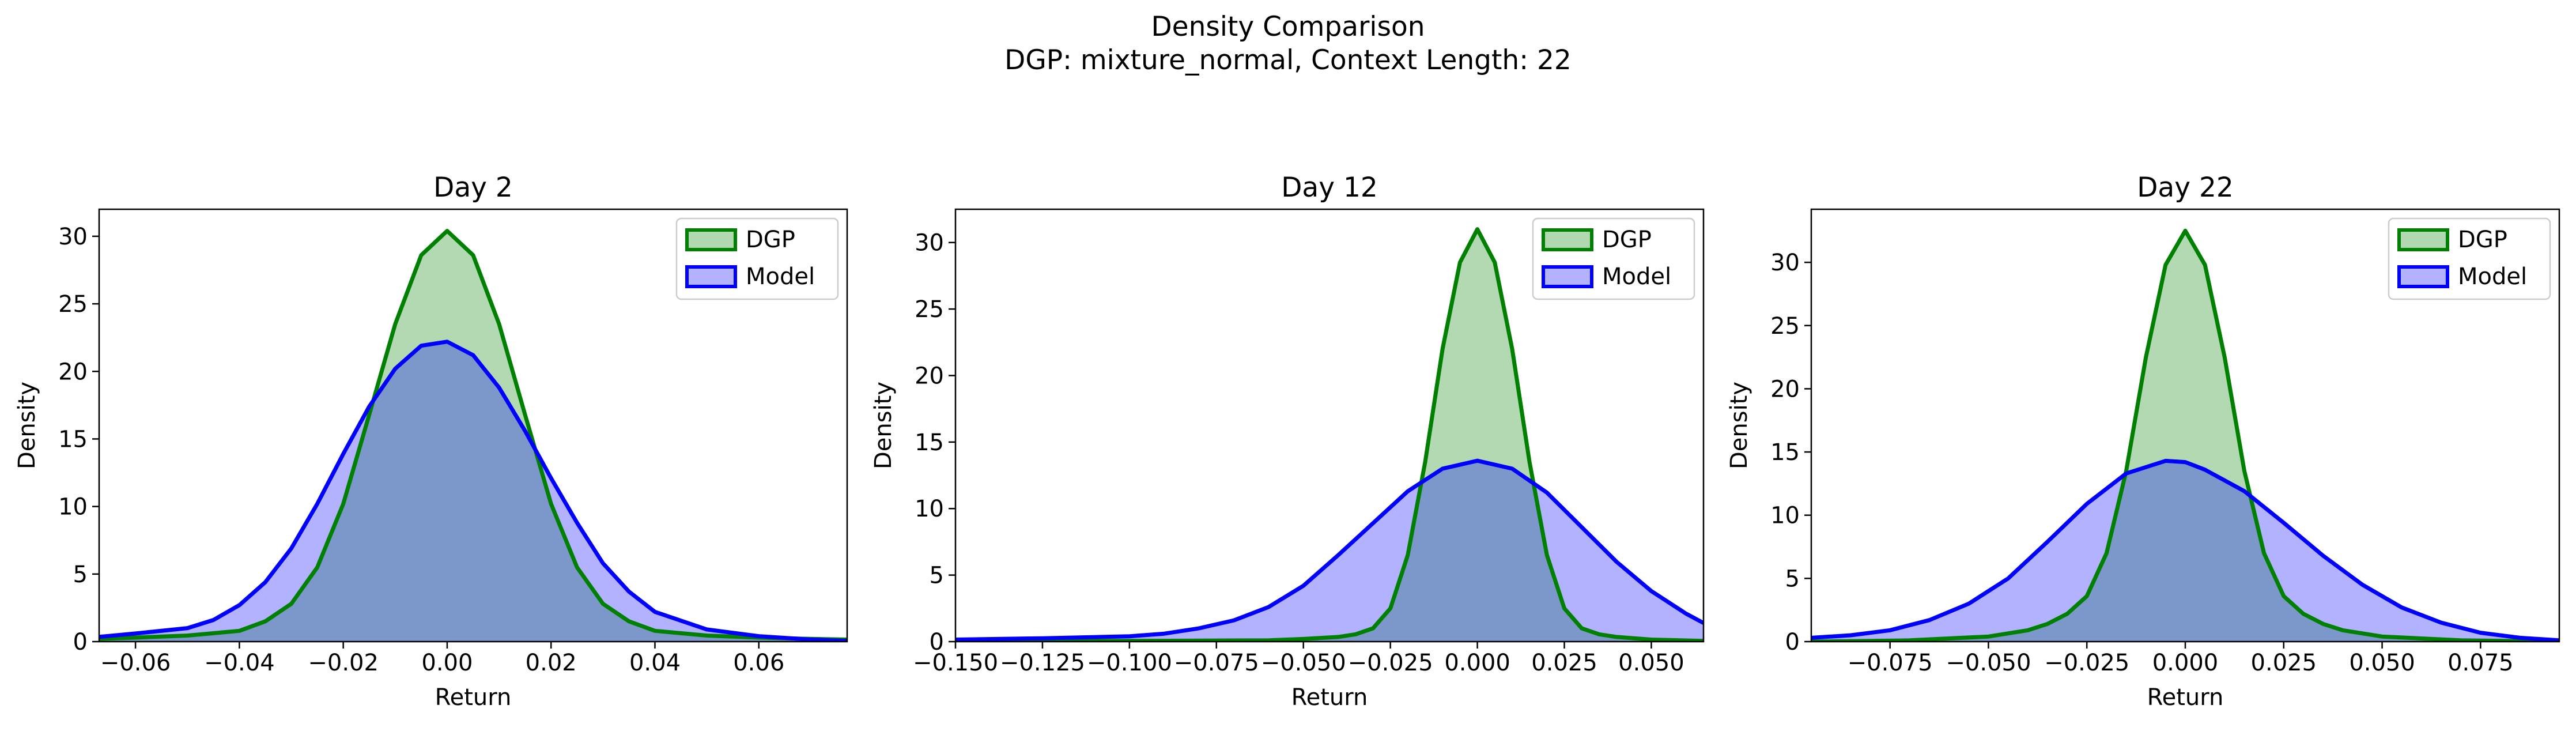  I want to click on x-tick-label: −0.125, so click(1042, 663).